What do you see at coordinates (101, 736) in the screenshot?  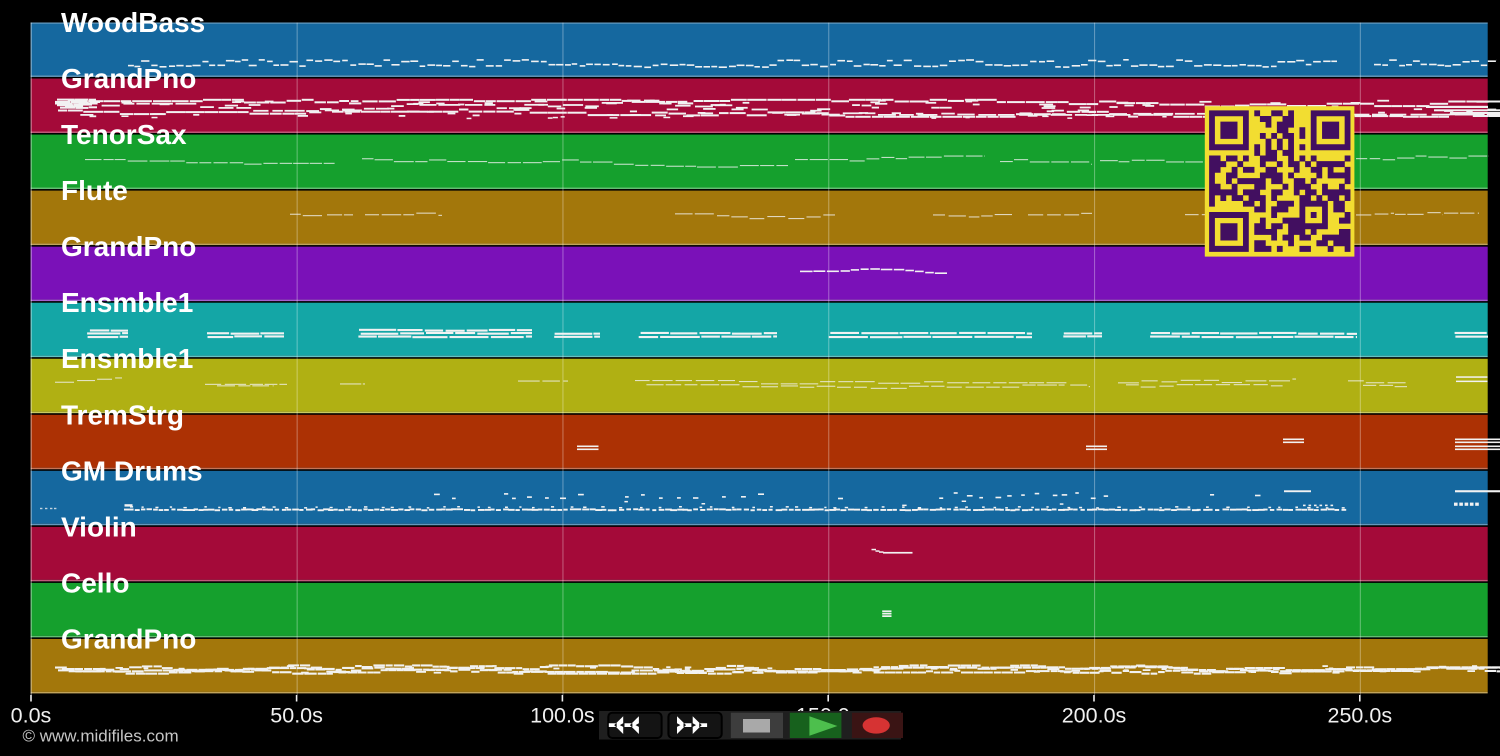 I see `svg-text: © www.midifiles.com` at bounding box center [101, 736].